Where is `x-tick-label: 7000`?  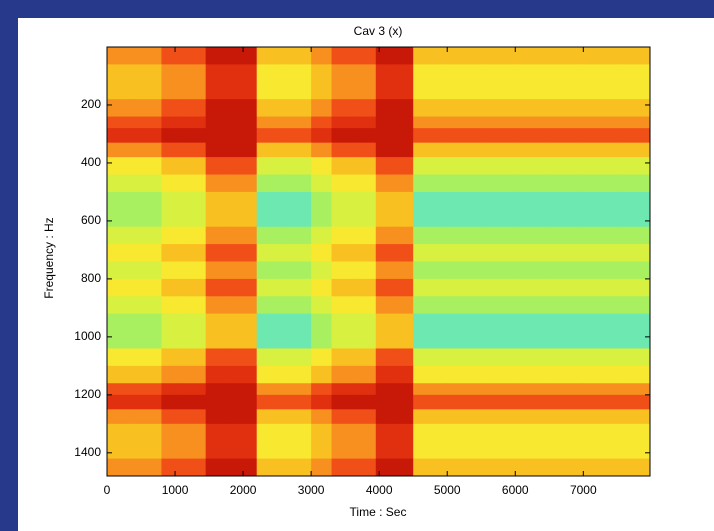
x-tick-label: 7000 is located at coordinates (583, 490).